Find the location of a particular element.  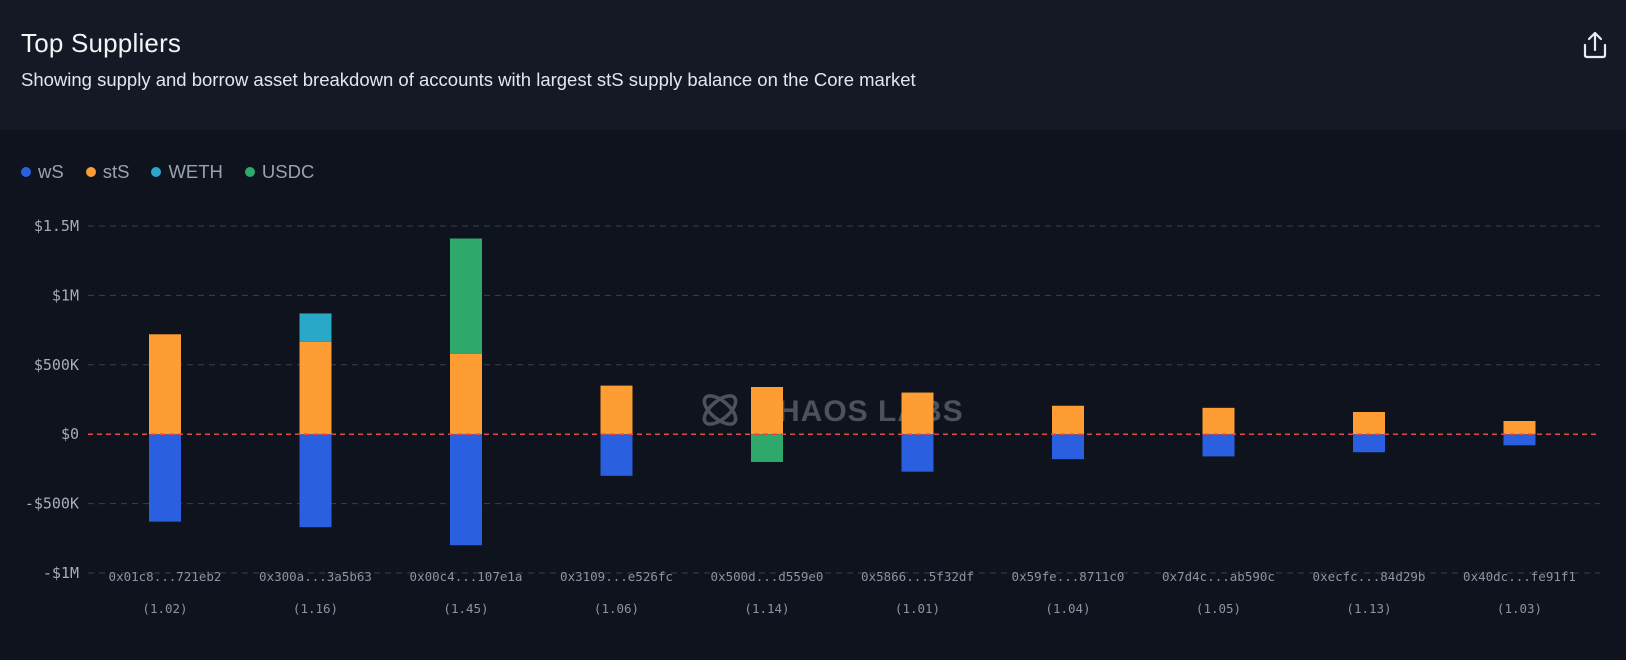

share-button is located at coordinates (1595, 45).